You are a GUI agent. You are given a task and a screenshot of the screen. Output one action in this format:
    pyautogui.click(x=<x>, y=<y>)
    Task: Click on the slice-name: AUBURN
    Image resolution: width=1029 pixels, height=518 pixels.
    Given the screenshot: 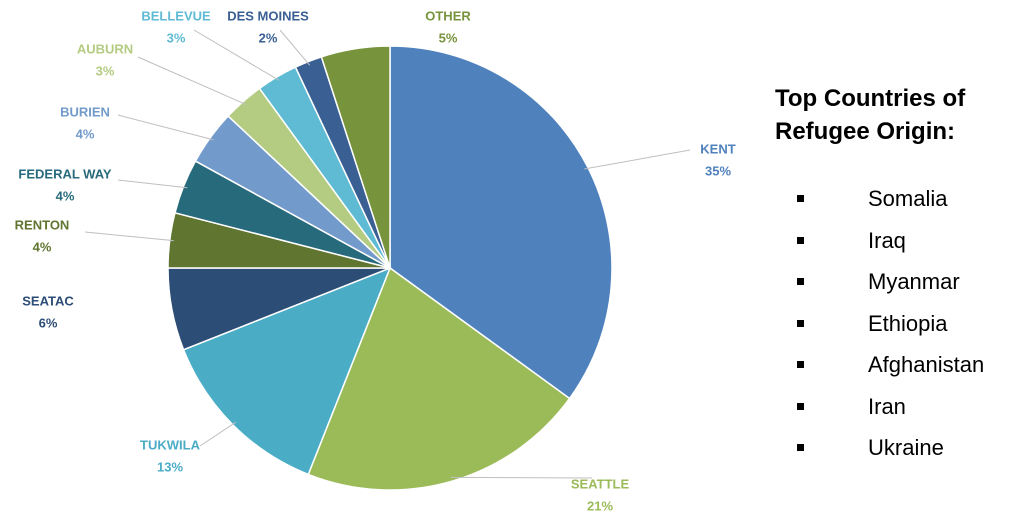 What is the action you would take?
    pyautogui.click(x=105, y=48)
    